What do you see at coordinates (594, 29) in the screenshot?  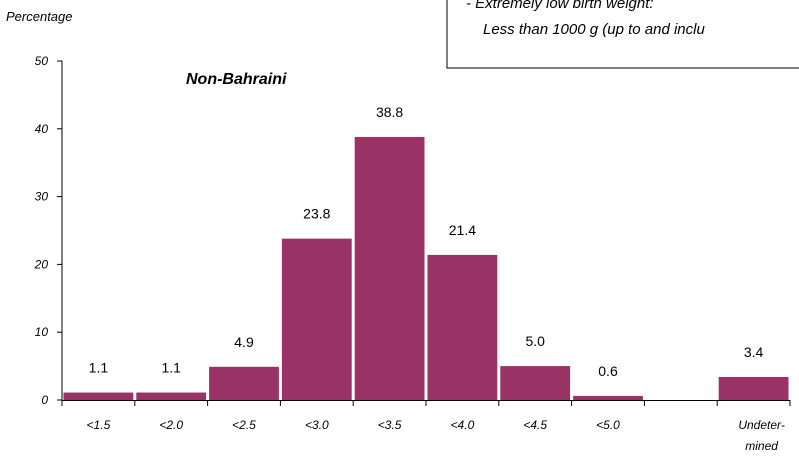 I see `note-line-2: Less than 1000 g (up to and inclu` at bounding box center [594, 29].